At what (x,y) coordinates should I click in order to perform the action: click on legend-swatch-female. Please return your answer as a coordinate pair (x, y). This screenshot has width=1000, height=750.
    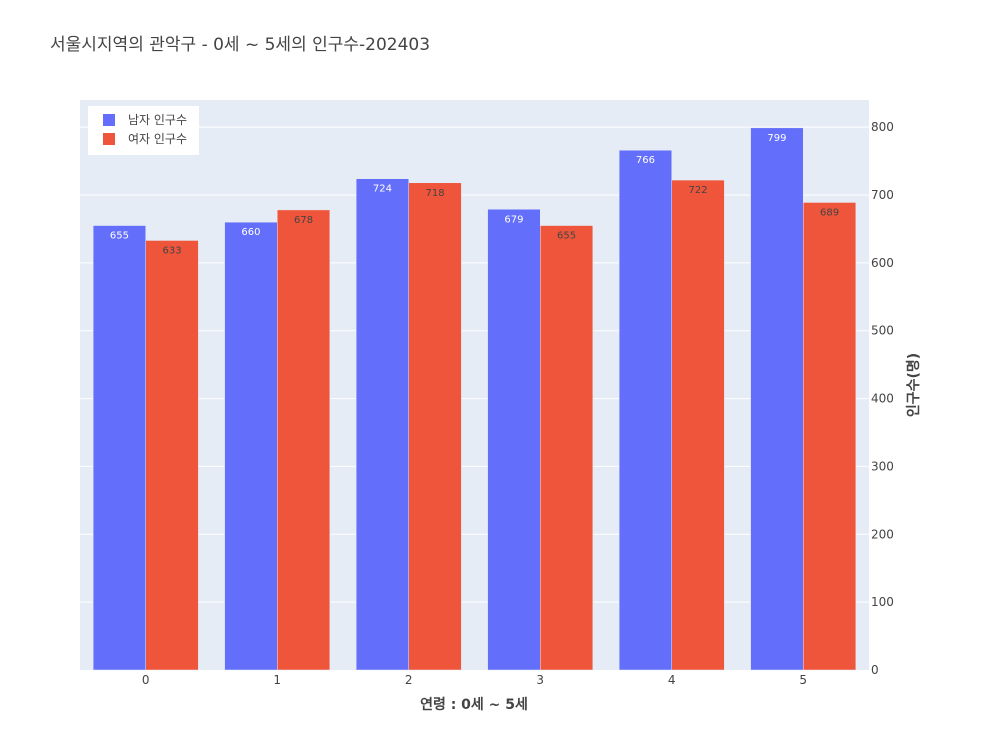
    Looking at the image, I should click on (109, 139).